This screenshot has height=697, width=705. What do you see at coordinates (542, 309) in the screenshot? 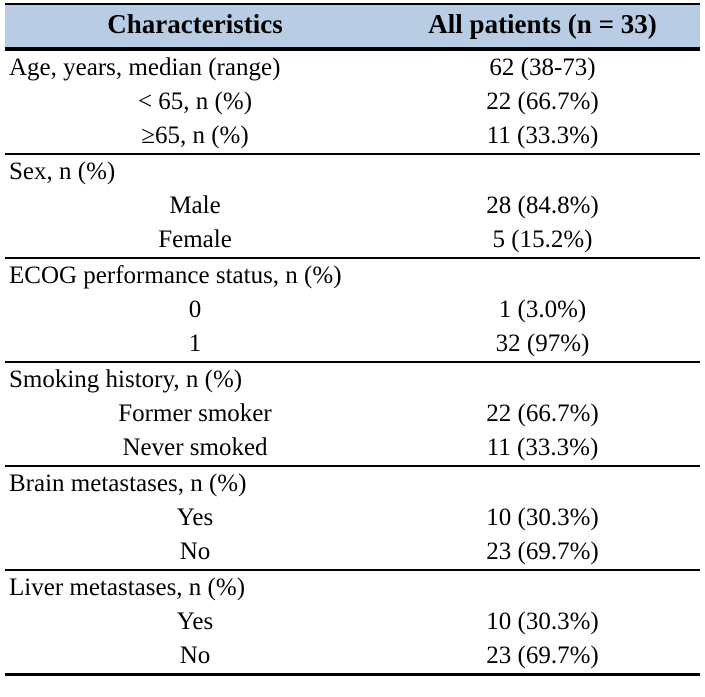
I see `row-value: 1 (3.0%)` at bounding box center [542, 309].